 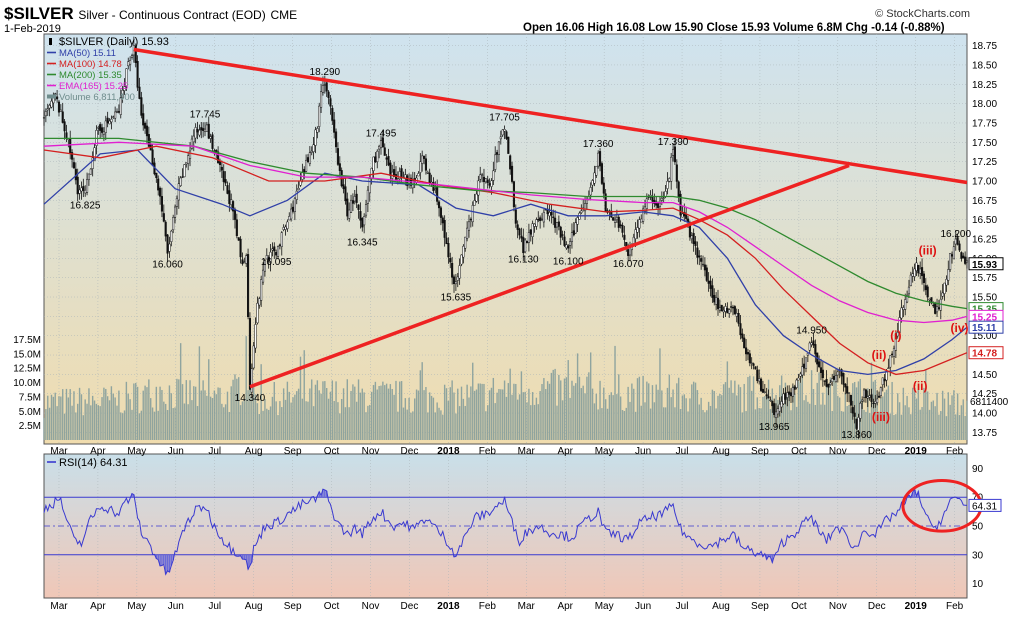 What do you see at coordinates (984, 46) in the screenshot?
I see `price-y-tick-label: 18.75` at bounding box center [984, 46].